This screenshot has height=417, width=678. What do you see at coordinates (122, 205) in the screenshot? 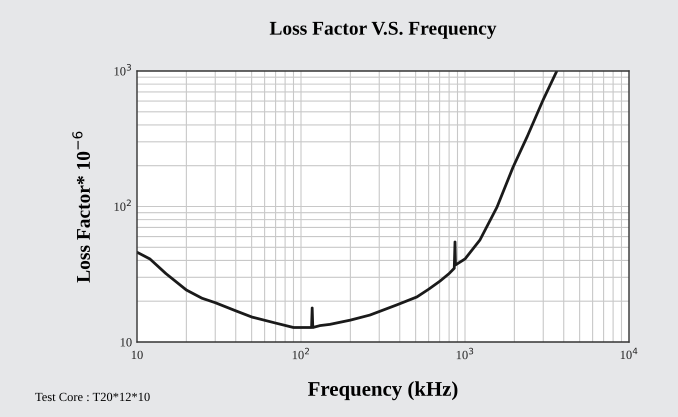
I see `y-tick-label: 10$^{2}$` at bounding box center [122, 205].